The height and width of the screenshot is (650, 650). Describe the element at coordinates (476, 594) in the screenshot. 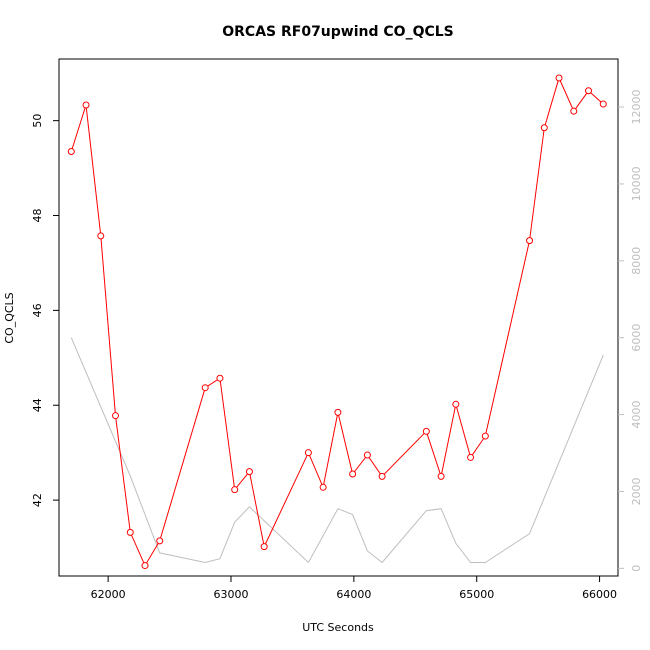

I see `x-tick-label: 65000` at that location.